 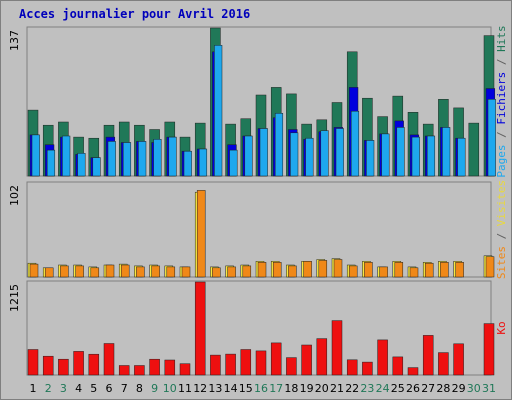 What do you see at coordinates (459, 388) in the screenshot?
I see `day-label-29: 29` at bounding box center [459, 388].